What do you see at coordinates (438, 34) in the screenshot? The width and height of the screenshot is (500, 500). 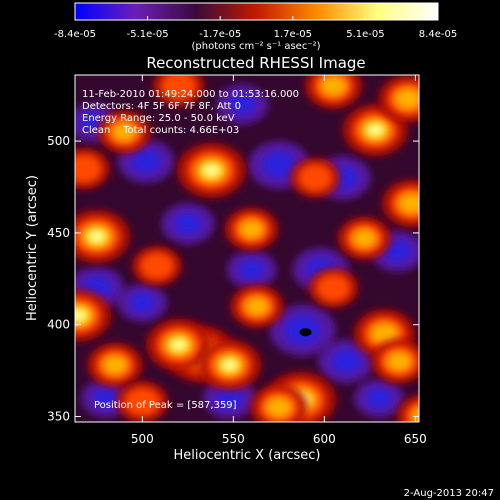 I see `colorbar-tick-label: 8.4e-05` at bounding box center [438, 34].